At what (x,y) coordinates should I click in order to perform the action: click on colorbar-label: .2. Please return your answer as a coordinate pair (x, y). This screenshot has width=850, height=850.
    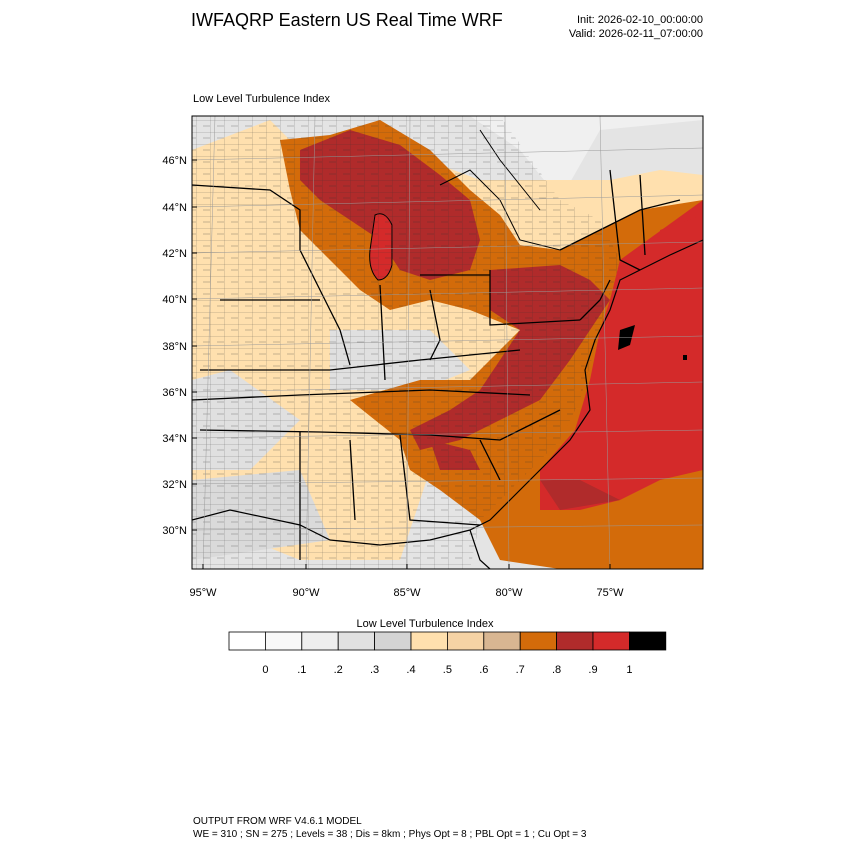
    Looking at the image, I should click on (338, 670).